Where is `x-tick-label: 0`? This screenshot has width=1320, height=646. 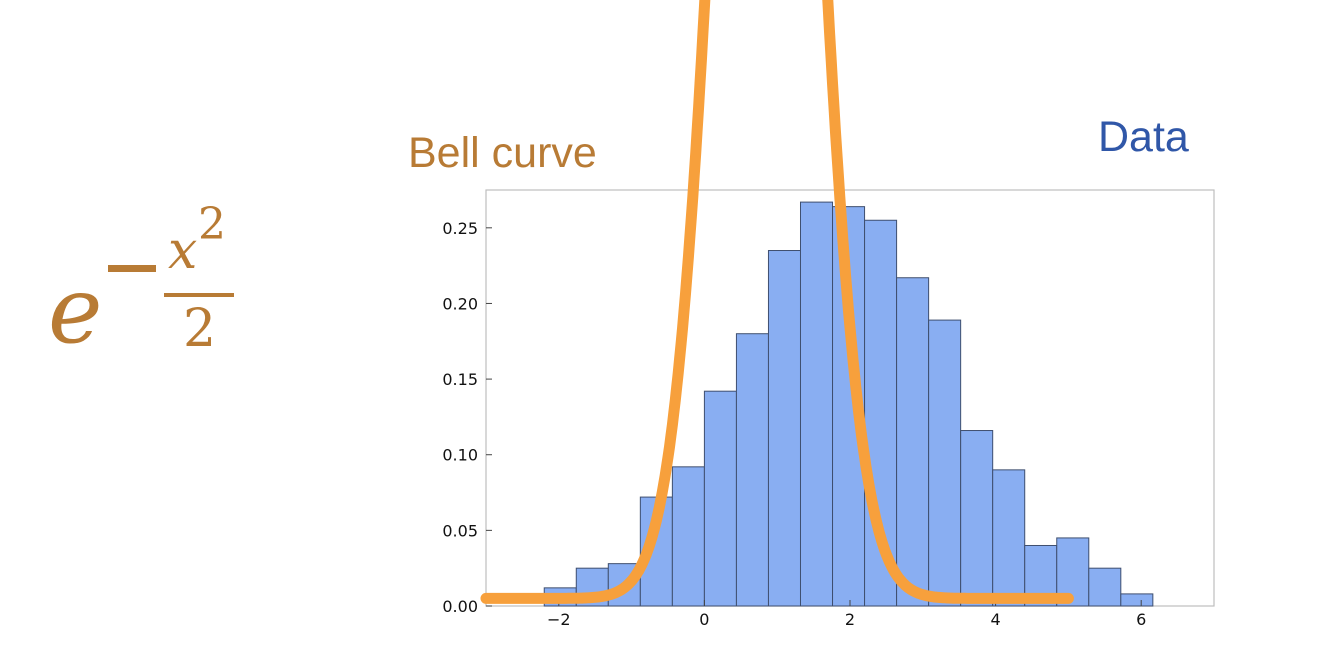
x-tick-label: 0 is located at coordinates (704, 619).